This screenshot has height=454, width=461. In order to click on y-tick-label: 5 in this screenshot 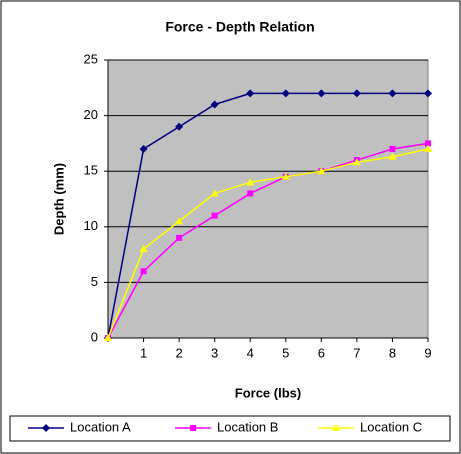, I will do `click(94, 281)`.